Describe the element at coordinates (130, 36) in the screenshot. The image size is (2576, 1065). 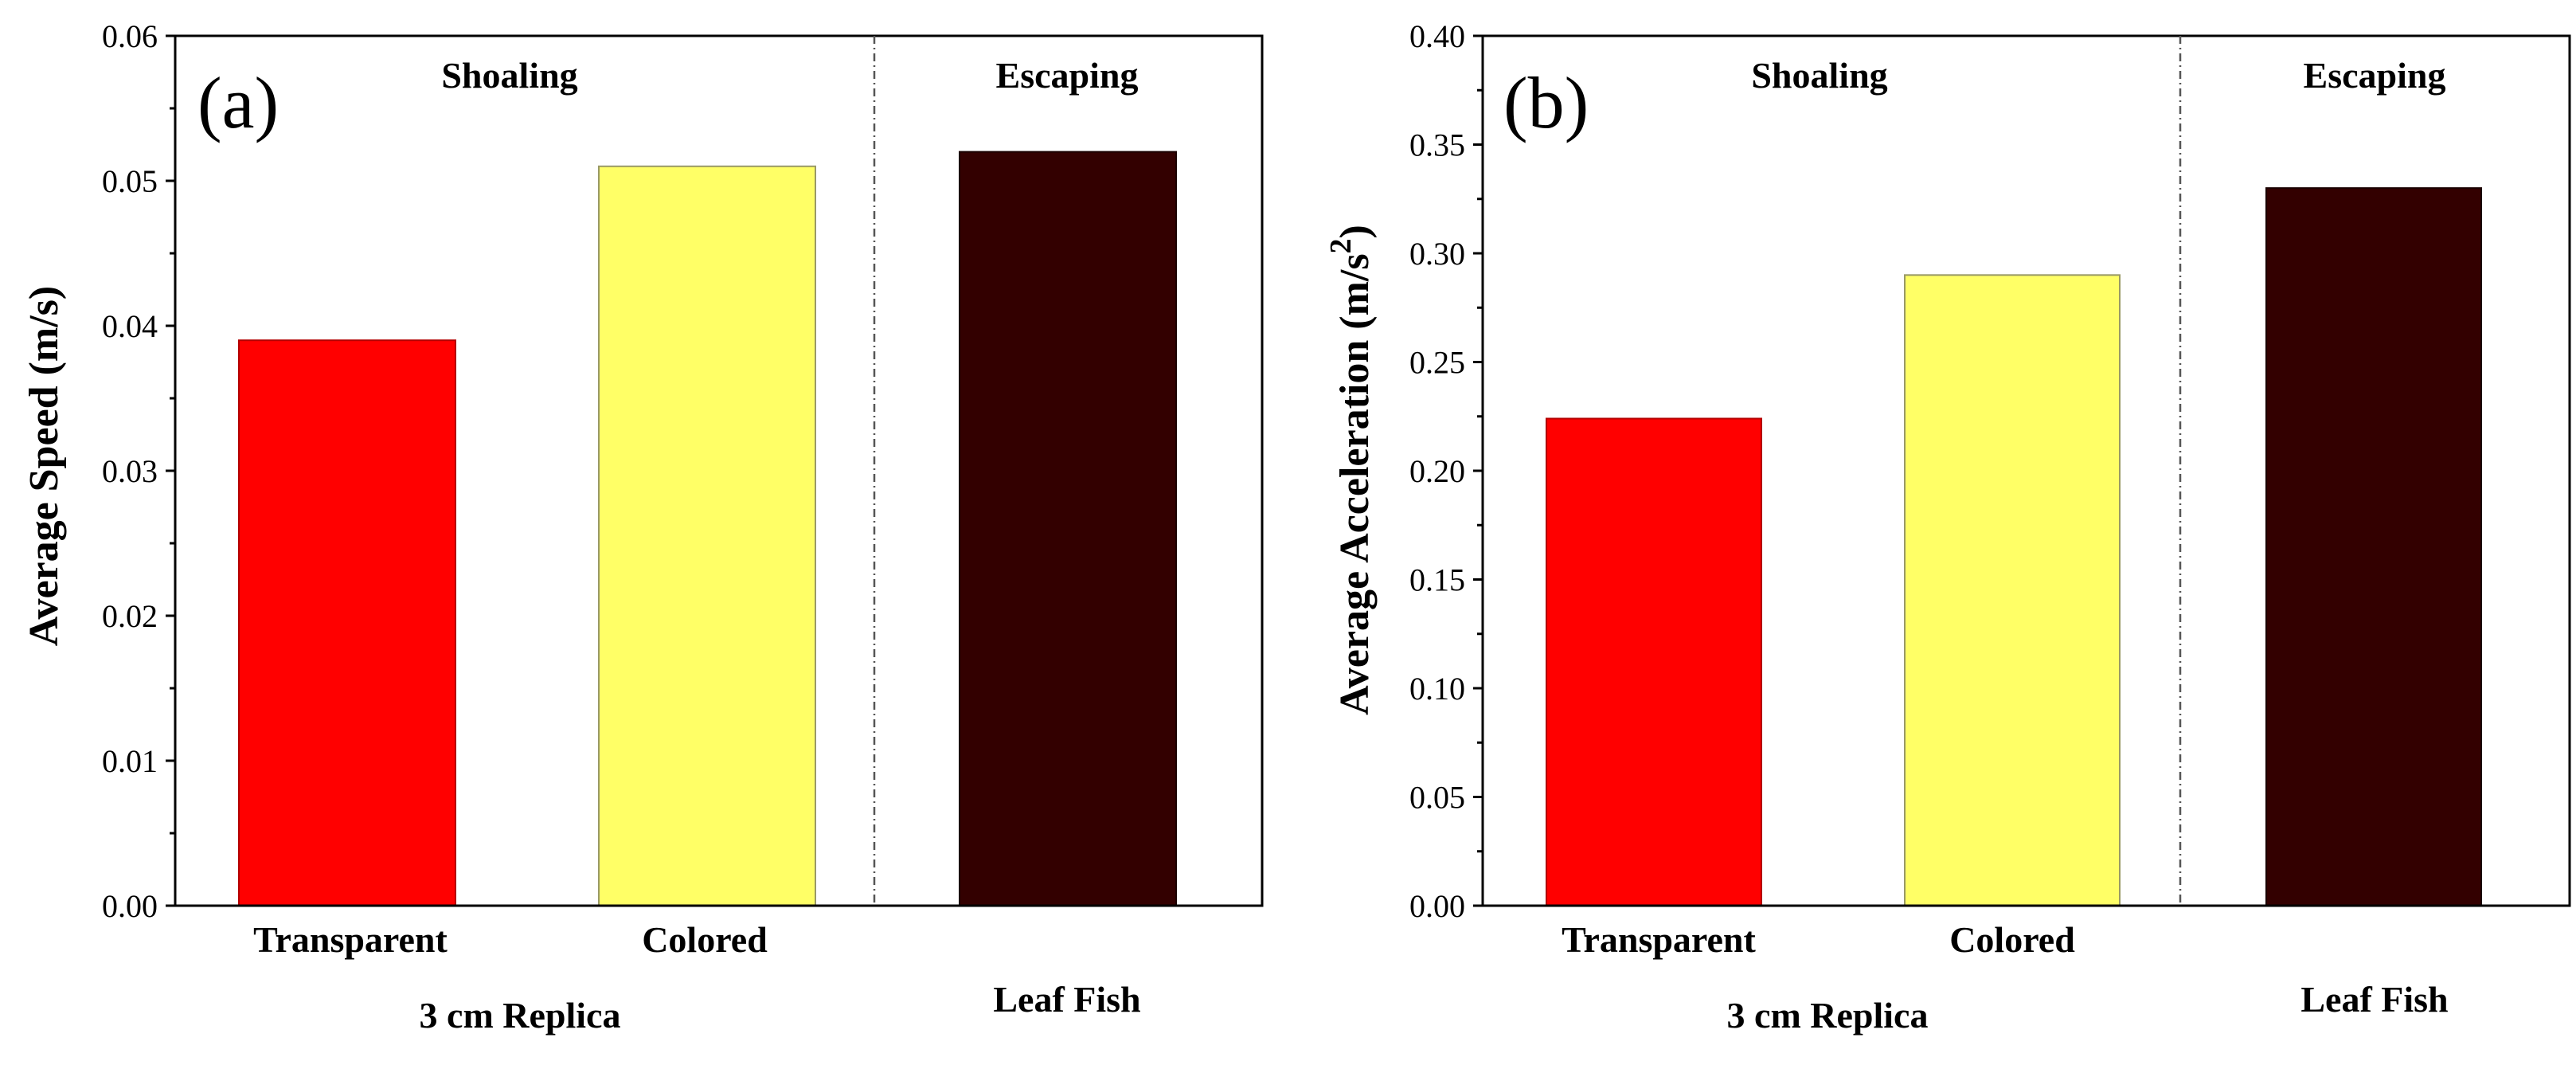
I see `panel-a-y-tick-label: 0.06` at that location.